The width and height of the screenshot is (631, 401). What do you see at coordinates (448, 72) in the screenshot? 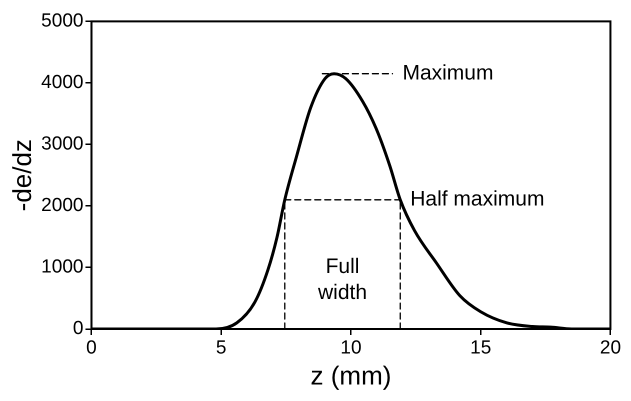
I see `annotation: Maximum` at bounding box center [448, 72].